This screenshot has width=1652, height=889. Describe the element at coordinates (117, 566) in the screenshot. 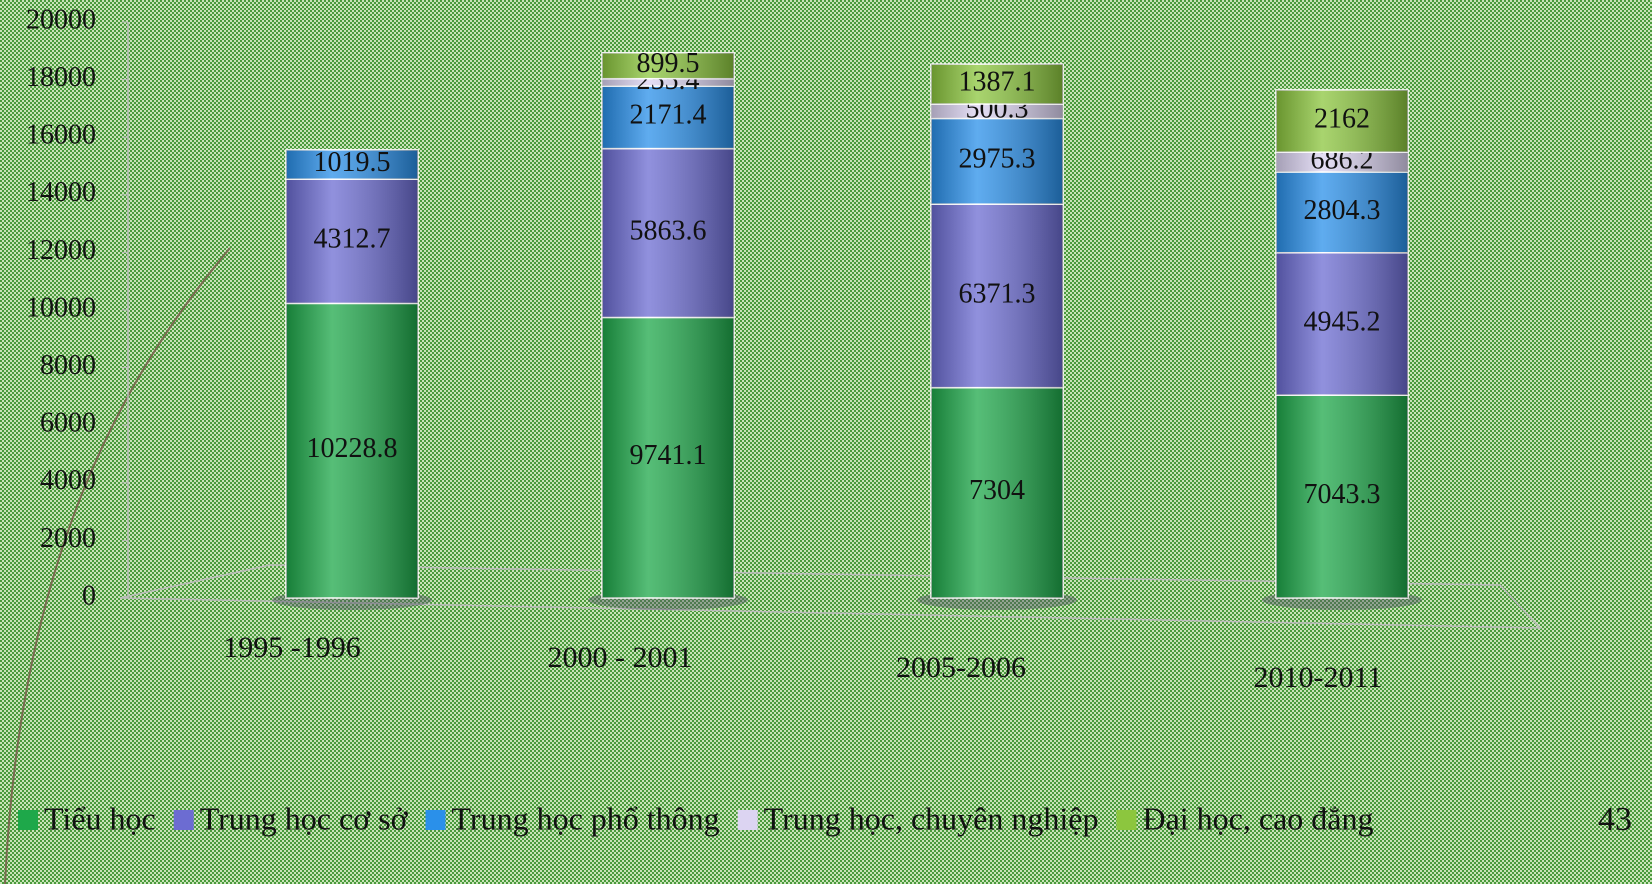

I see `decoration` at that location.